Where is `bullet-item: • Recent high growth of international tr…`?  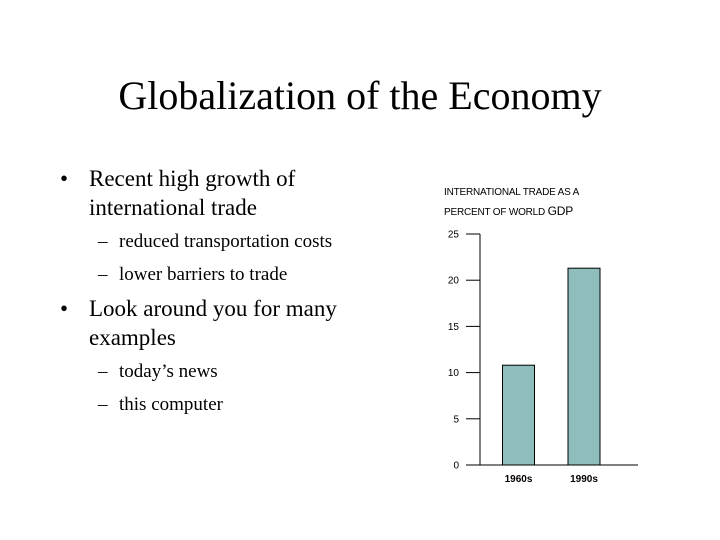 bullet-item: • Recent high growth of international tr… is located at coordinates (210, 193).